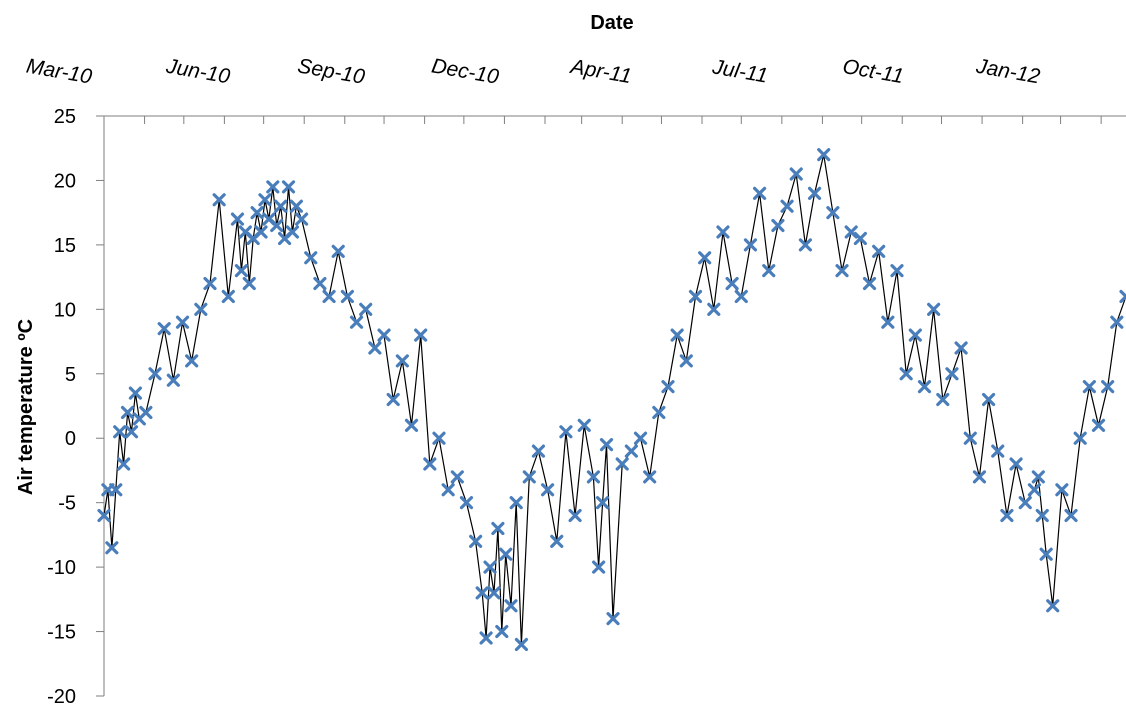 The image size is (1126, 706). I want to click on x-axis-title: Date, so click(611, 23).